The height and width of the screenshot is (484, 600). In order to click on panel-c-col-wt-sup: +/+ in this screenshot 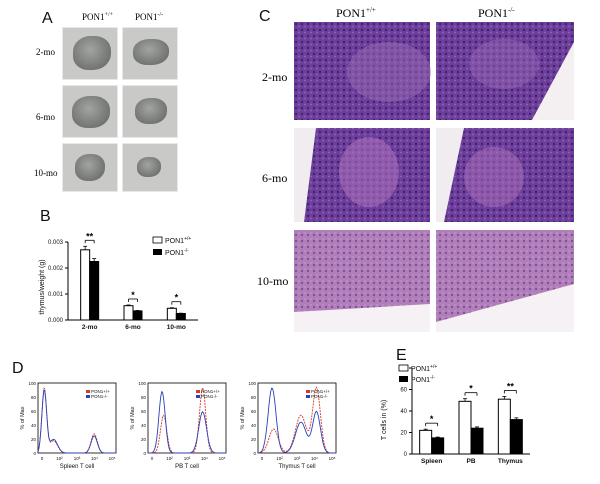, I will do `click(371, 10)`.